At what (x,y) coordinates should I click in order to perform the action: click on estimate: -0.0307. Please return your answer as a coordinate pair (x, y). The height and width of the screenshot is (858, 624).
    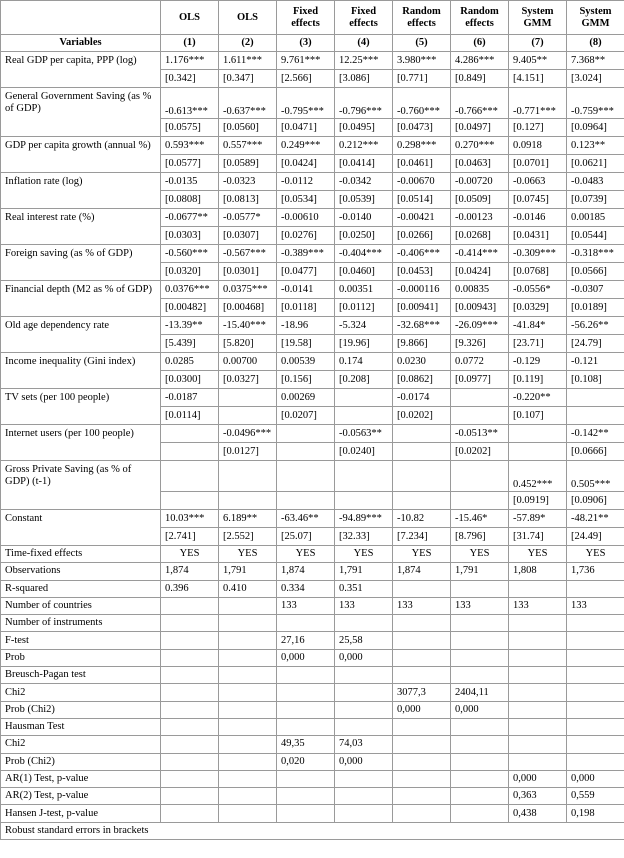
    Looking at the image, I should click on (595, 289).